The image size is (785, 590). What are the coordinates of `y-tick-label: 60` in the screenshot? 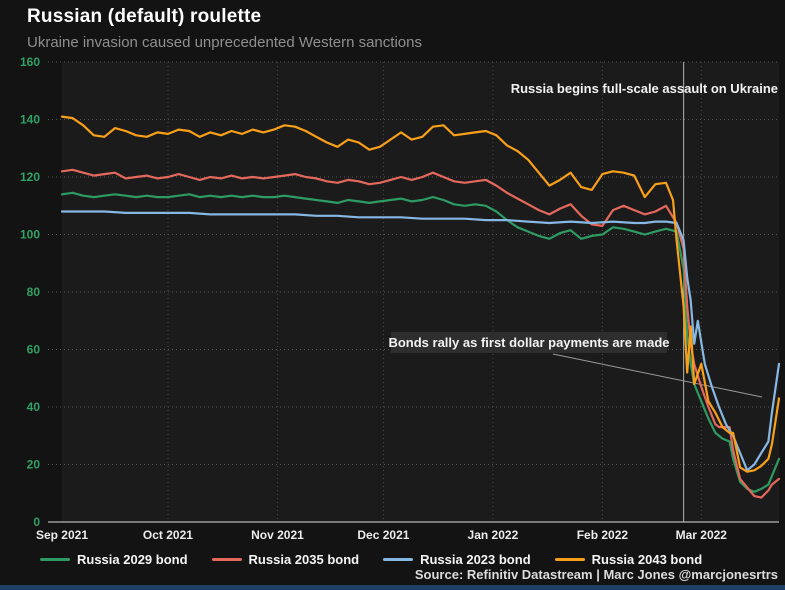 It's located at (34, 350).